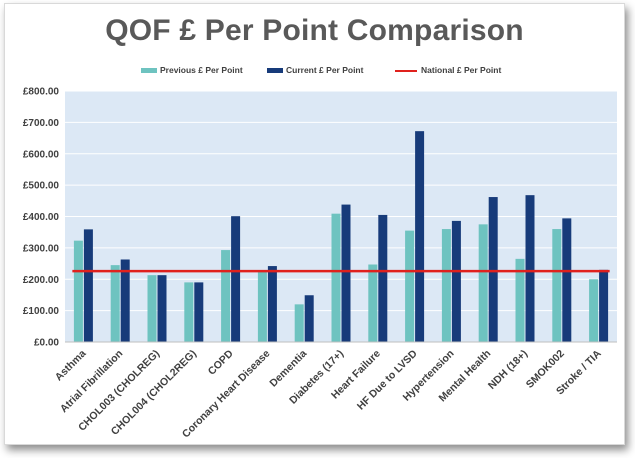 This screenshot has width=635, height=458. I want to click on chart-title: QOF £ Per Point Comparison, so click(314, 30).